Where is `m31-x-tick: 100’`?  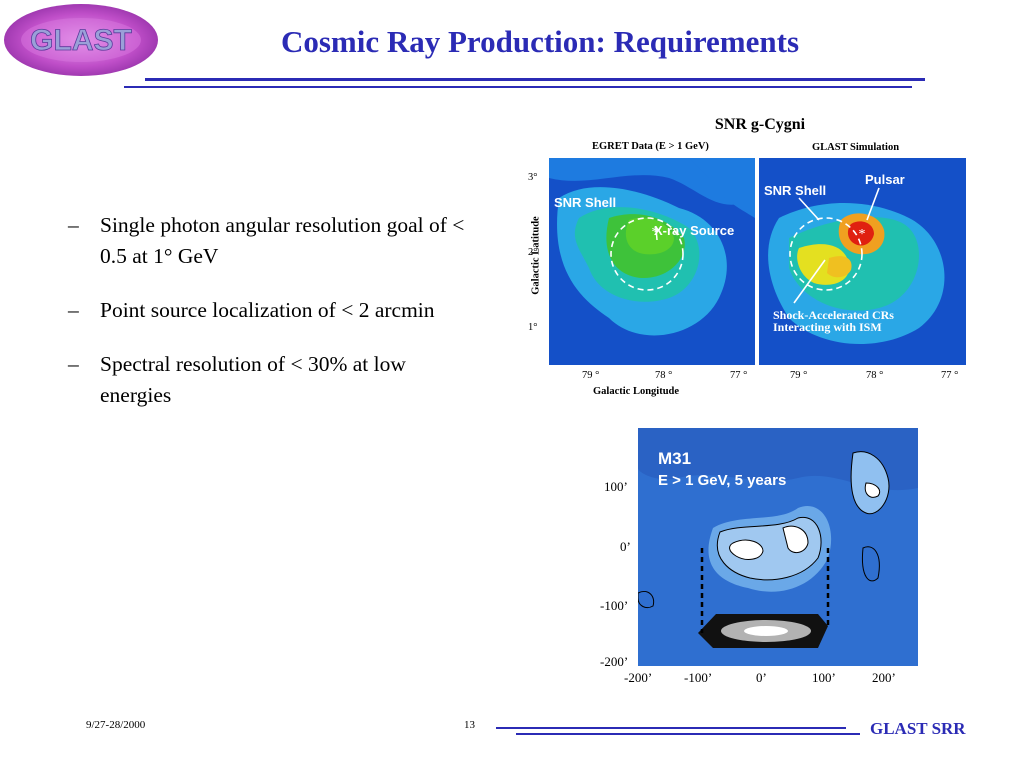
m31-x-tick: 100’ is located at coordinates (824, 677).